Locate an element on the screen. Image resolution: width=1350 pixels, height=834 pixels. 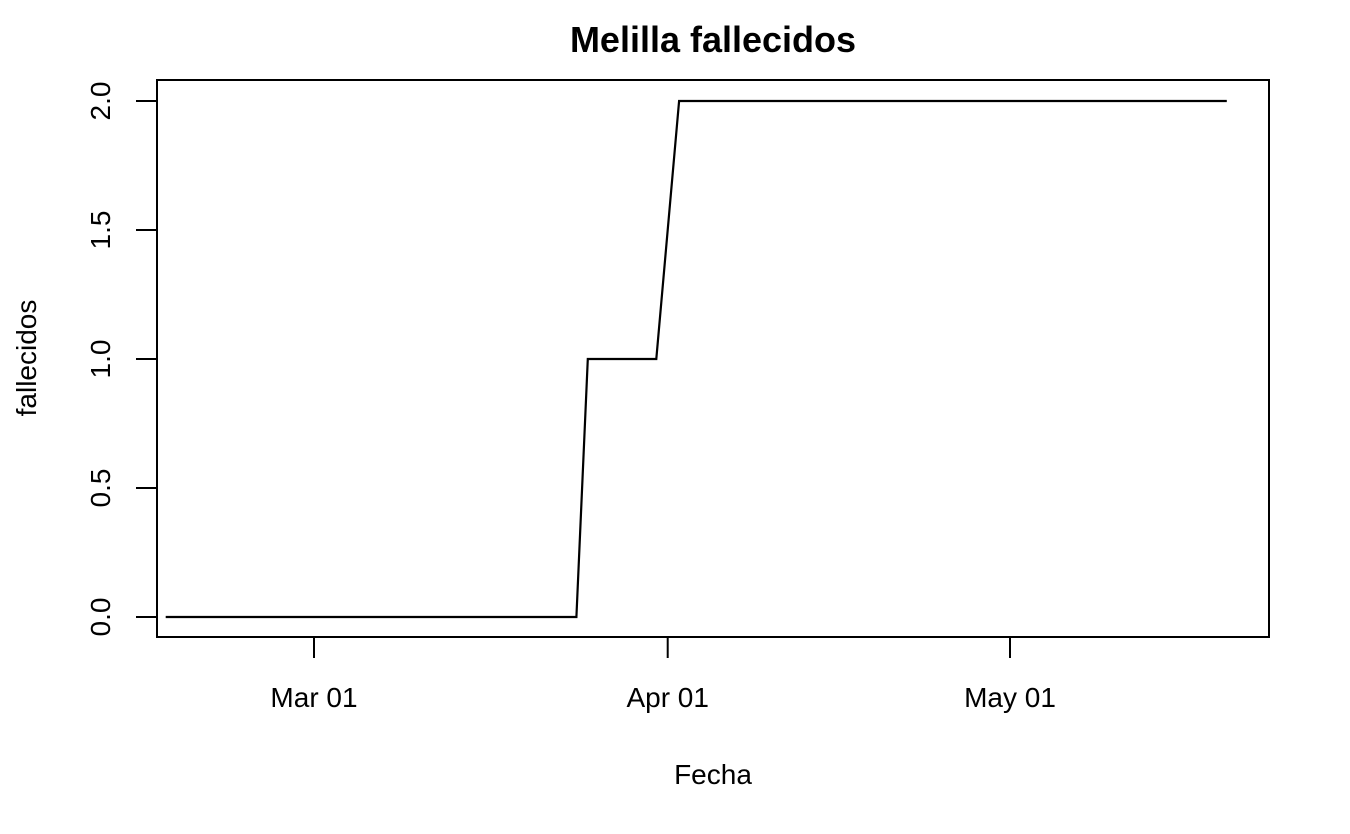
y-tick-label: 0.0 is located at coordinates (100, 617).